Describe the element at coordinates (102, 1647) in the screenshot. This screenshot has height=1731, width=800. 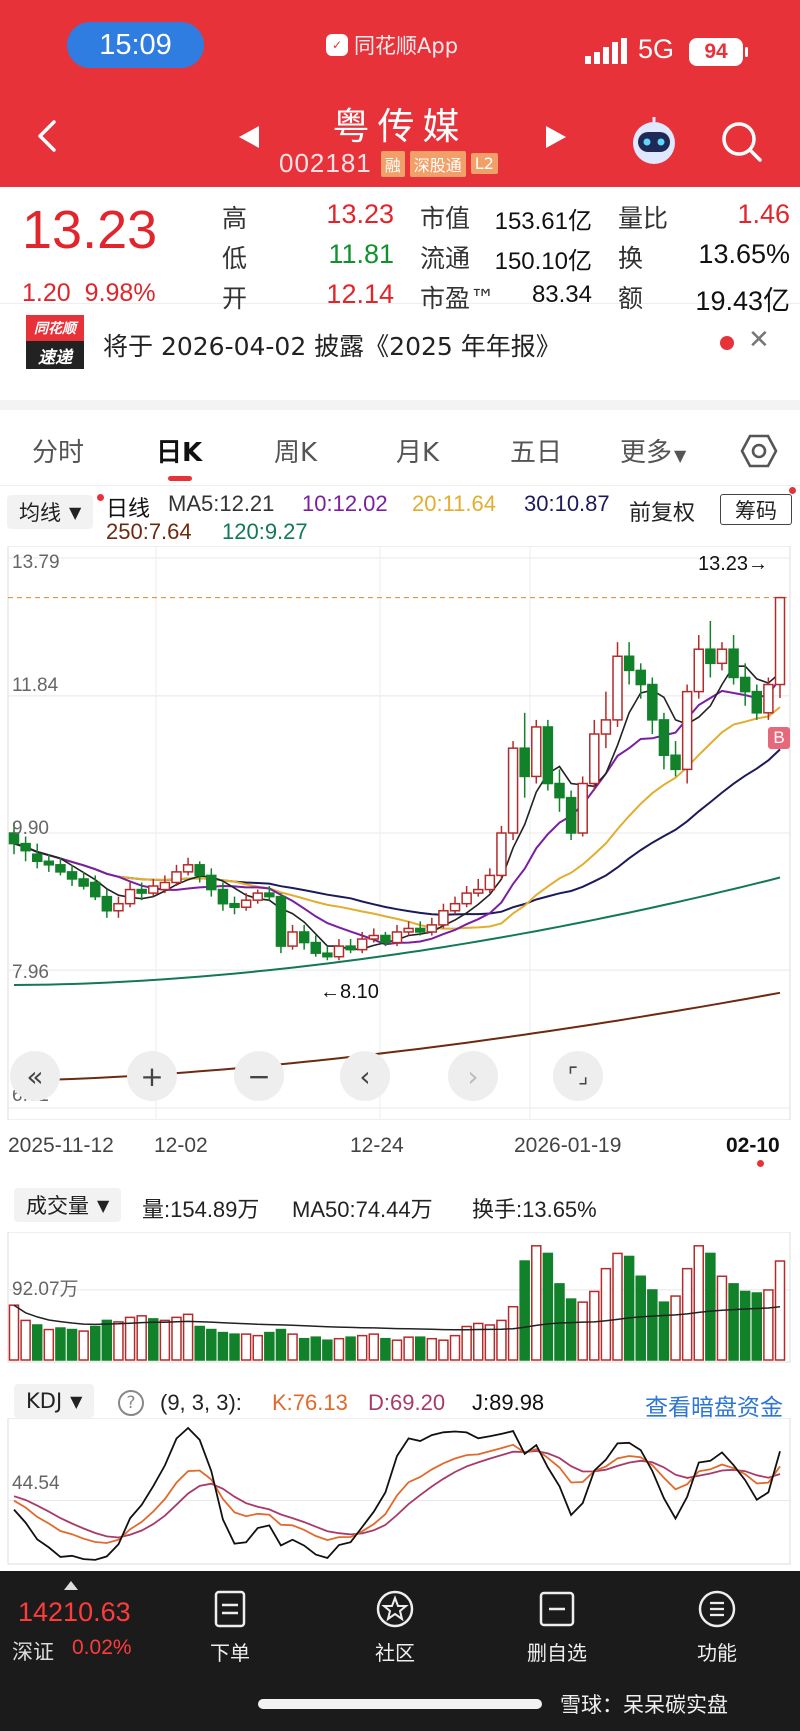
I see `index-change: 0.02%` at that location.